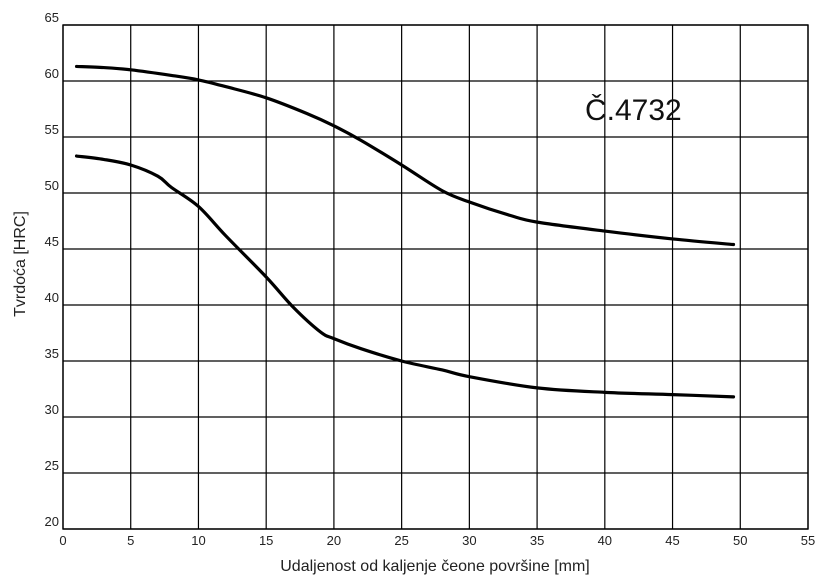  I want to click on x-tick-label: 40, so click(605, 540).